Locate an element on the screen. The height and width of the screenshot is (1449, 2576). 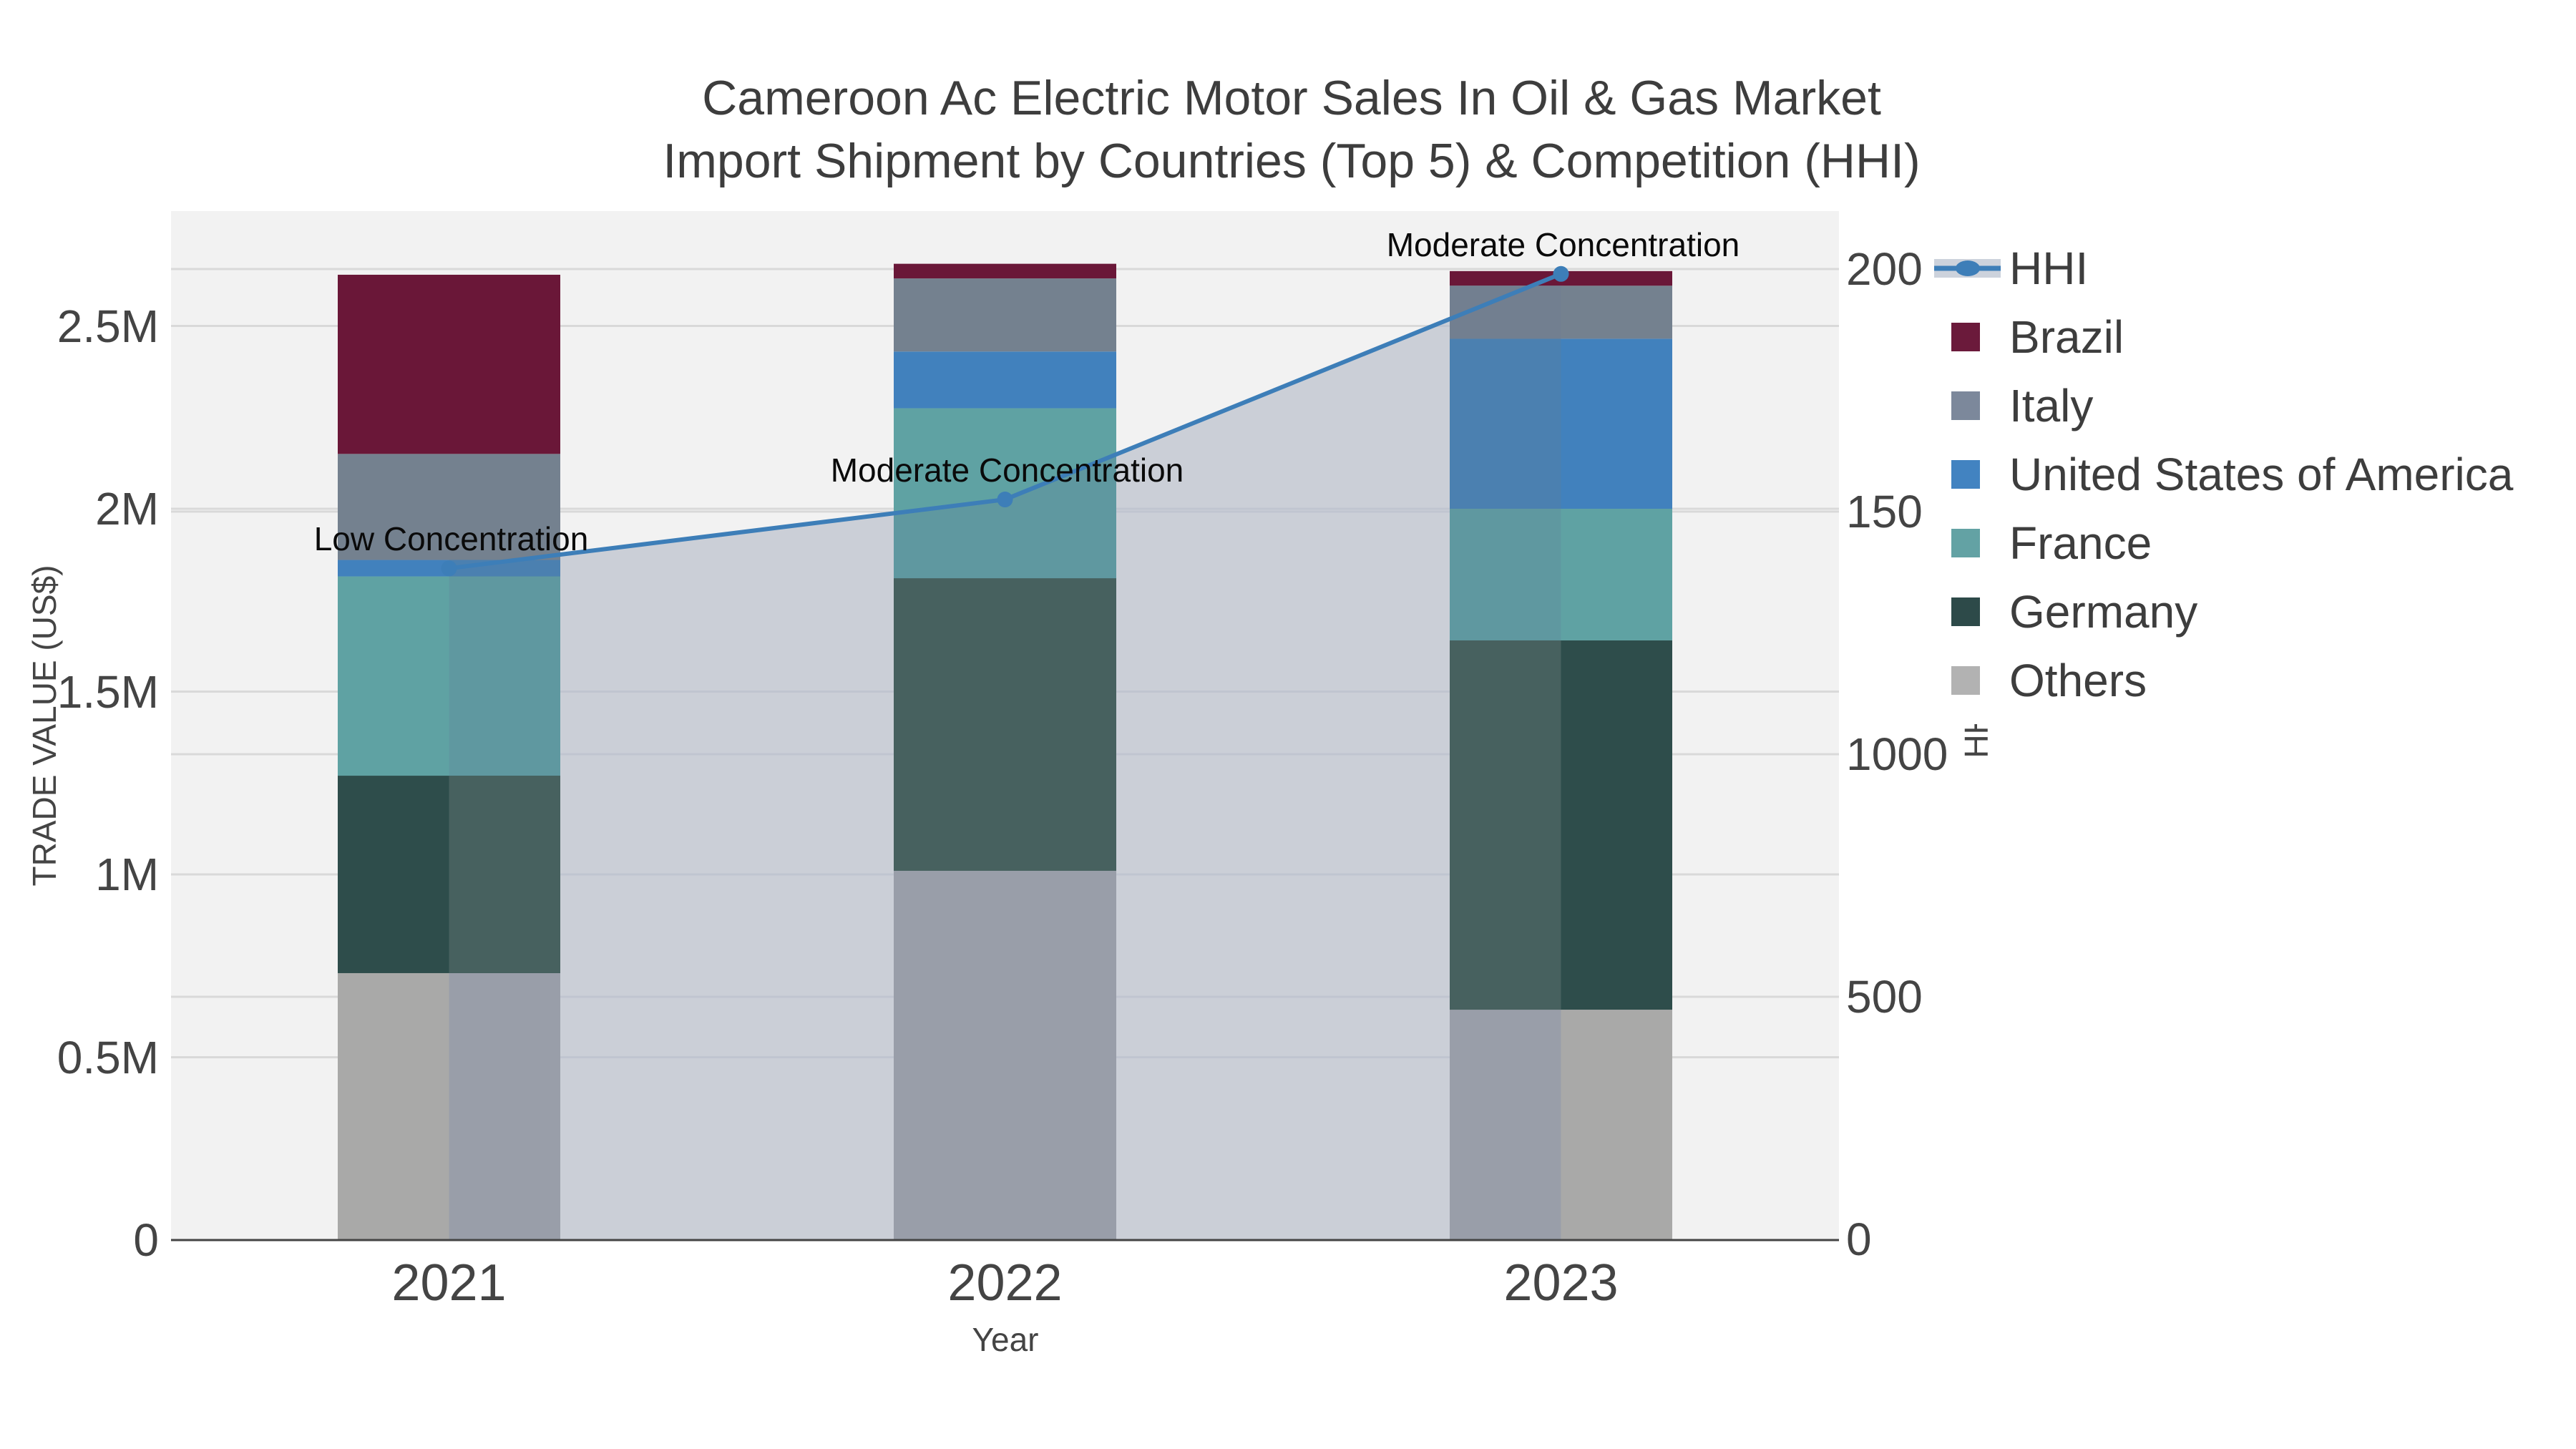
legend-swatch-france is located at coordinates (1965, 543).